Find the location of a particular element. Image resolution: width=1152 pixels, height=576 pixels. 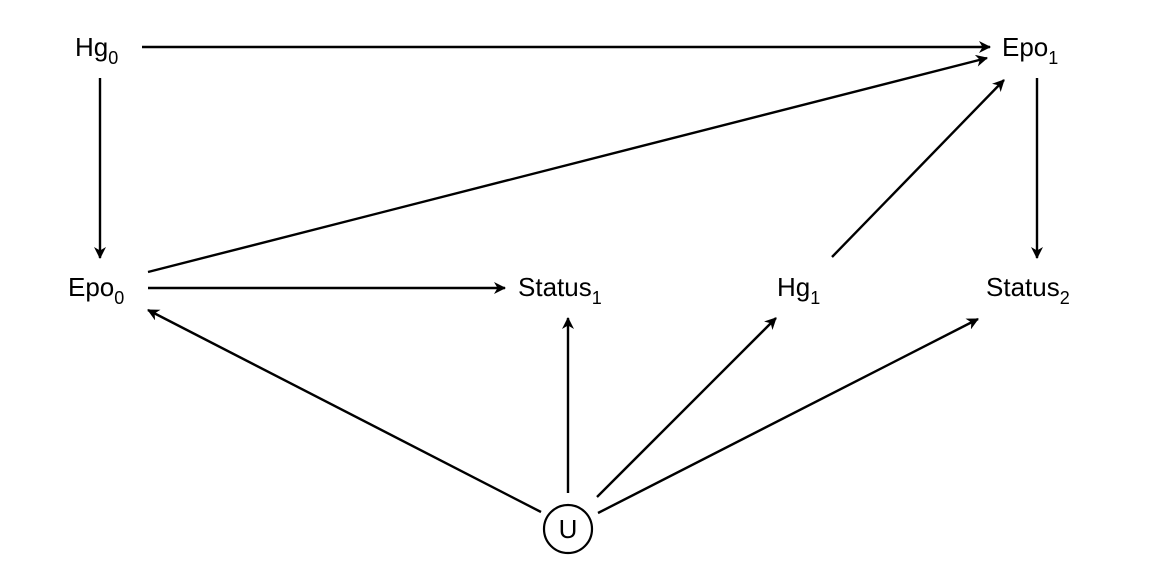

node-epo0: Epo0 is located at coordinates (96, 290).